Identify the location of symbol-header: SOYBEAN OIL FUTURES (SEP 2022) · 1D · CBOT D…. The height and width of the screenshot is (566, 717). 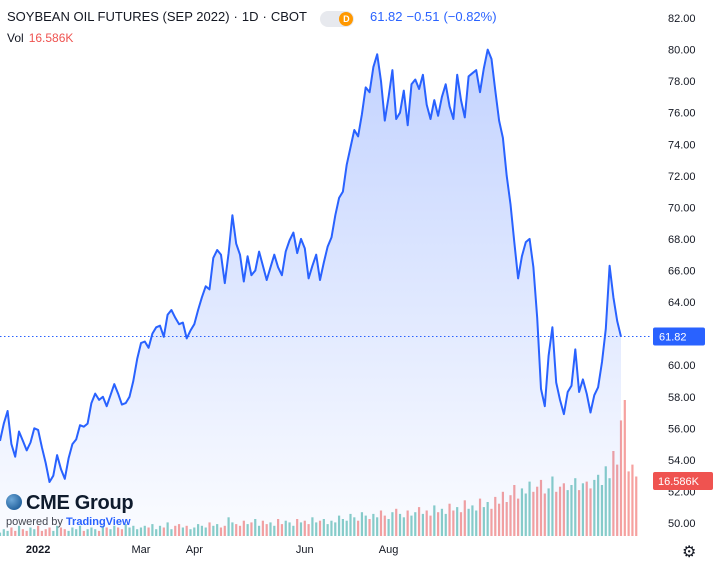
(254, 18).